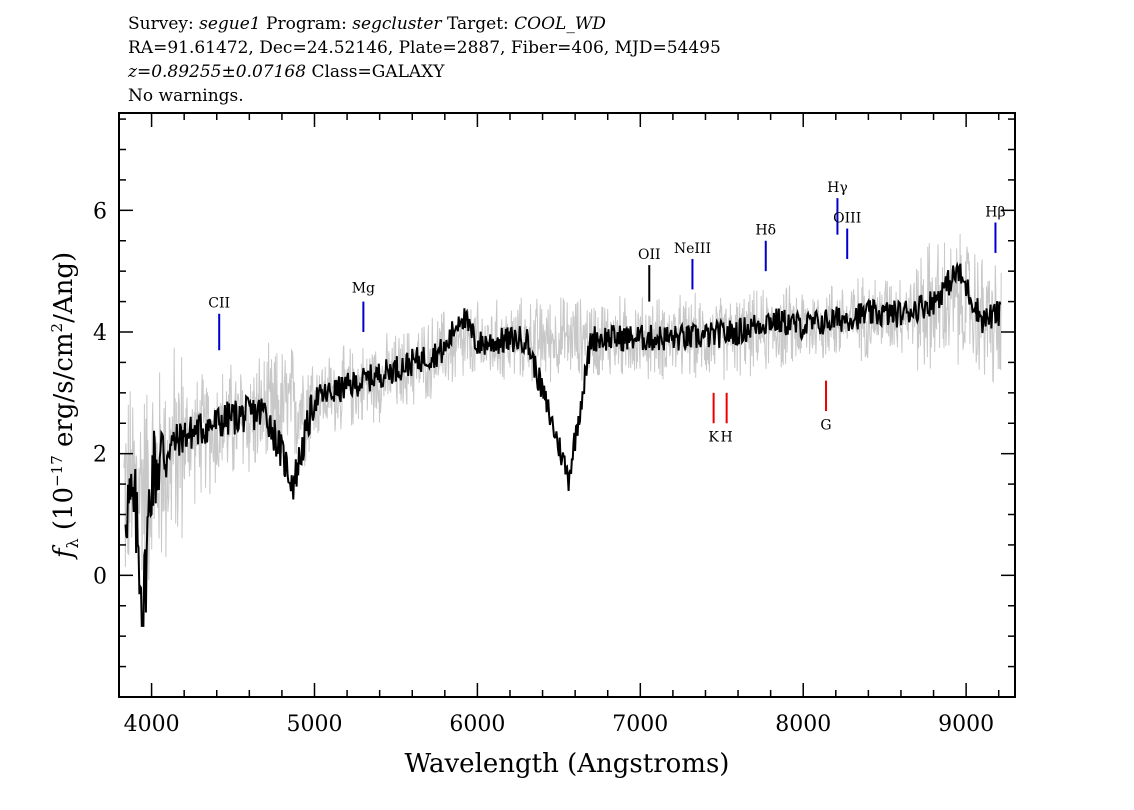 This screenshot has width=1134, height=810. I want to click on line-marker-label-g: G, so click(825, 425).